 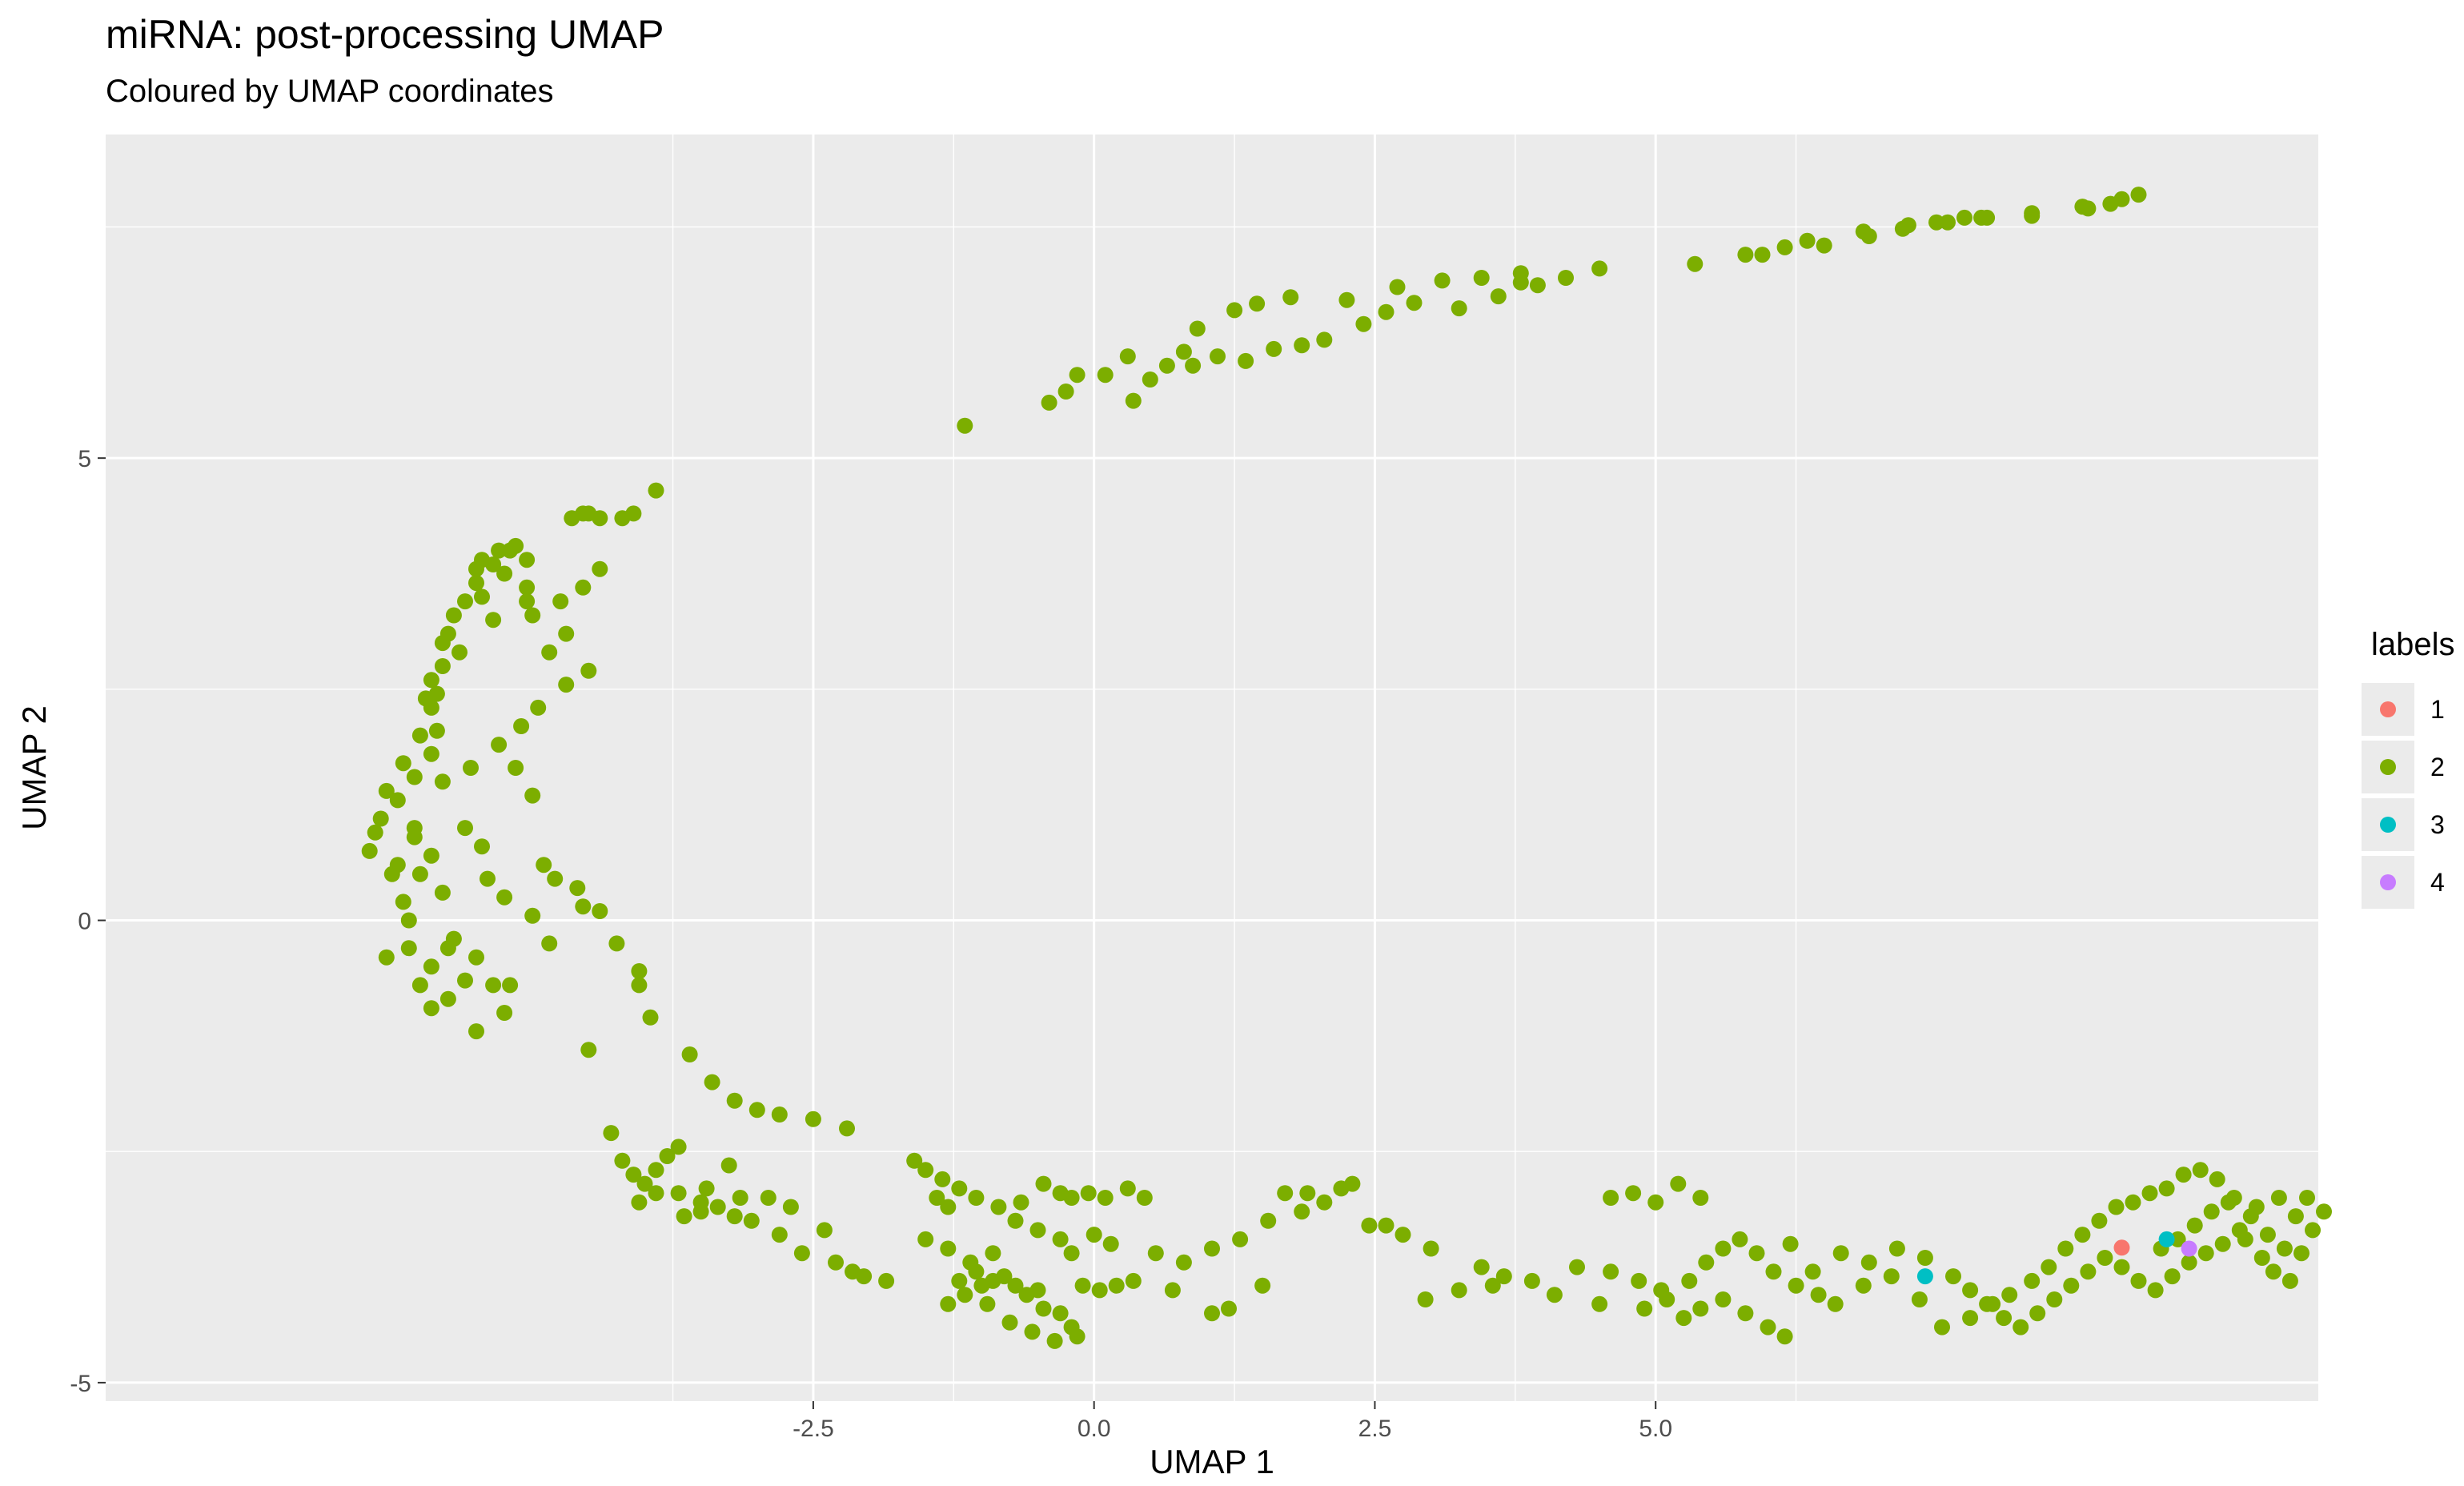 I want to click on y-axis-title: UMAP 2, so click(x=34, y=767).